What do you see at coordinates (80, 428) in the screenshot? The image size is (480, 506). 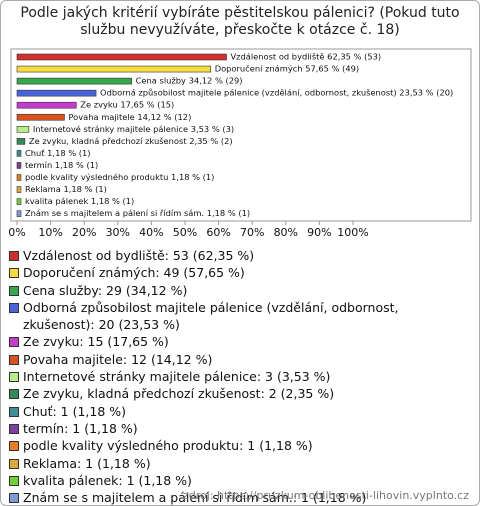 I see `legend-label: termín: 1 (1,18 %)` at bounding box center [80, 428].